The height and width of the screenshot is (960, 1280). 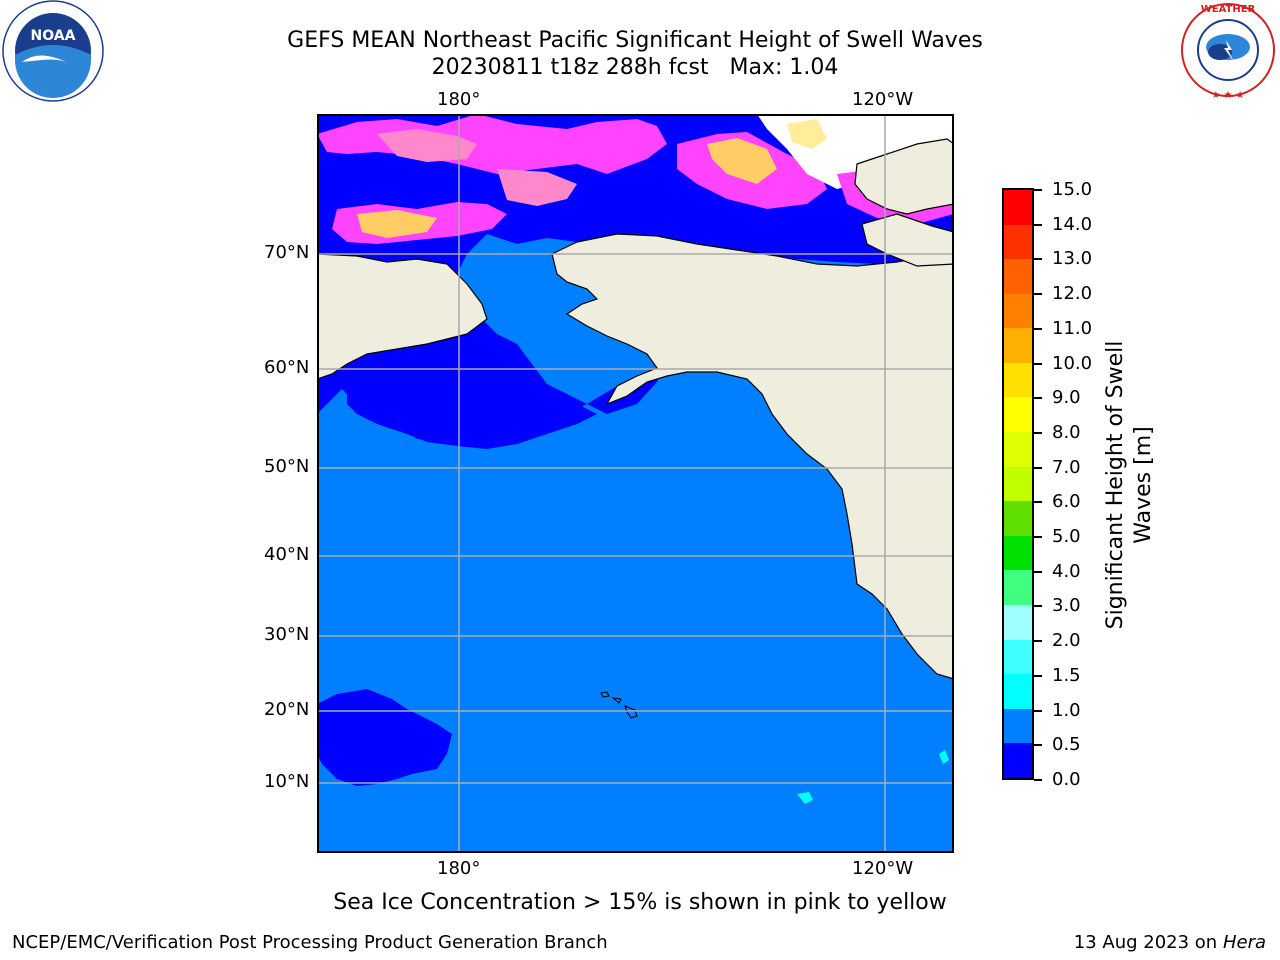 I want to click on colorbar-title-line2: Waves [m], so click(x=1143, y=485).